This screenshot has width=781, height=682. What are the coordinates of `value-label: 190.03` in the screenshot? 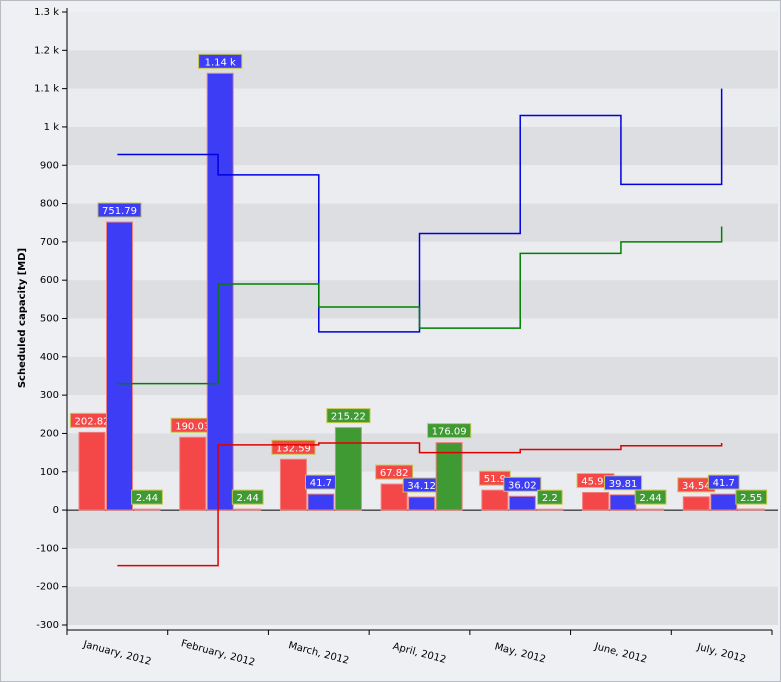 It's located at (192, 426).